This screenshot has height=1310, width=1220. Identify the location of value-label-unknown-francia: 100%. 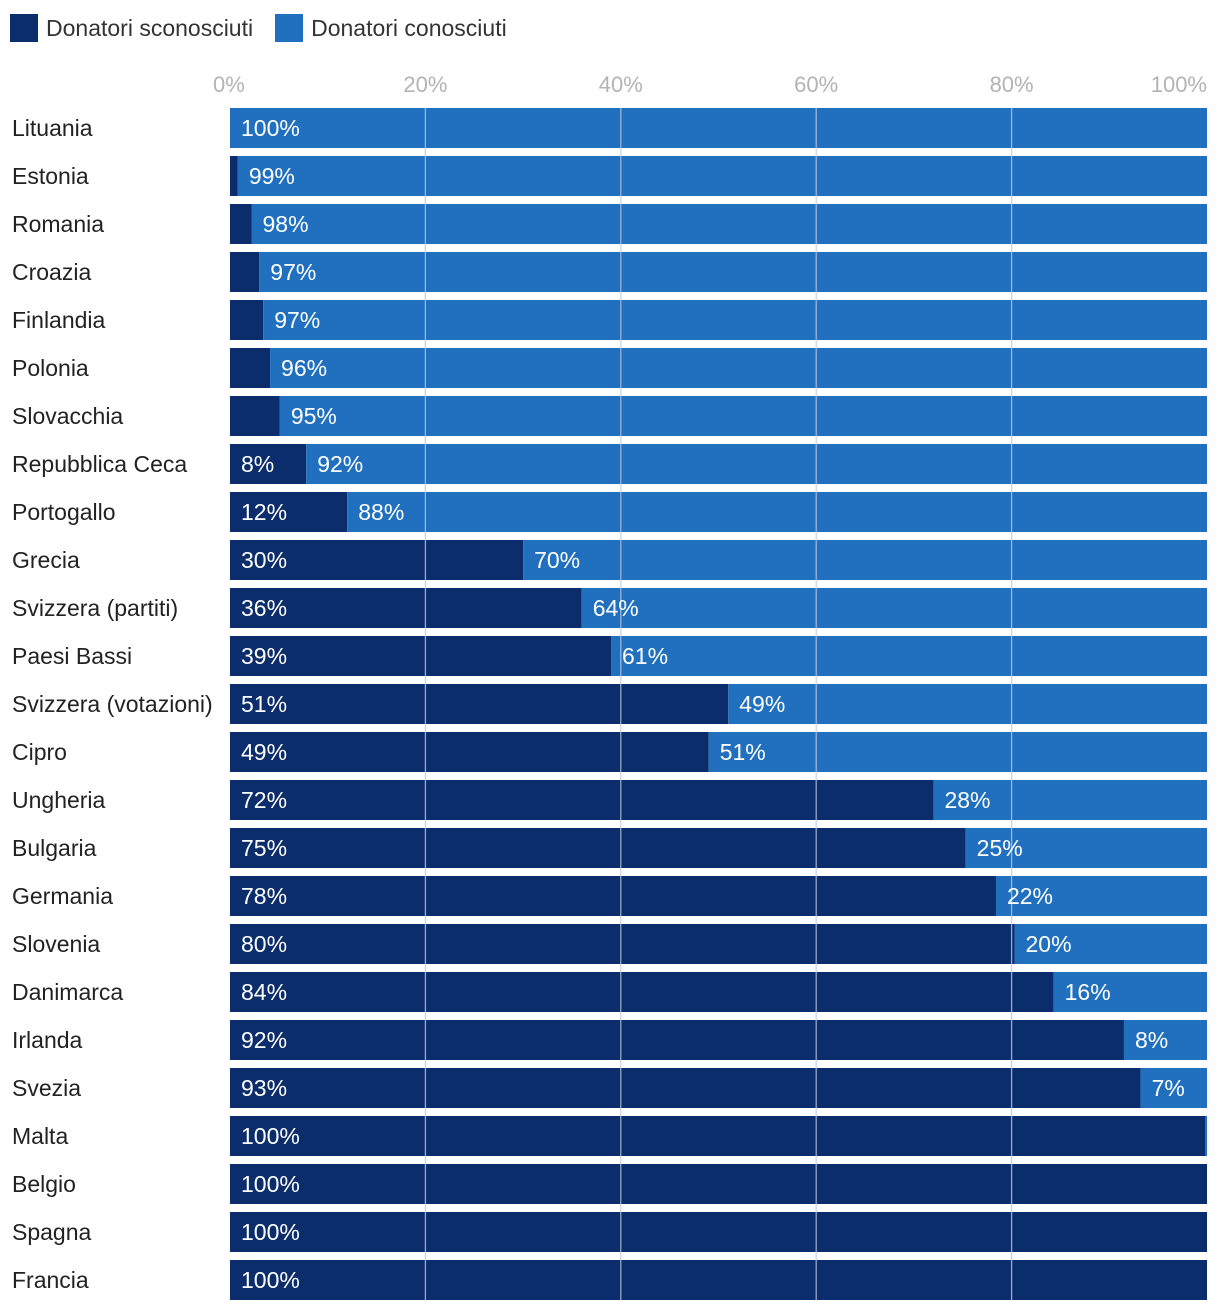
(270, 1280).